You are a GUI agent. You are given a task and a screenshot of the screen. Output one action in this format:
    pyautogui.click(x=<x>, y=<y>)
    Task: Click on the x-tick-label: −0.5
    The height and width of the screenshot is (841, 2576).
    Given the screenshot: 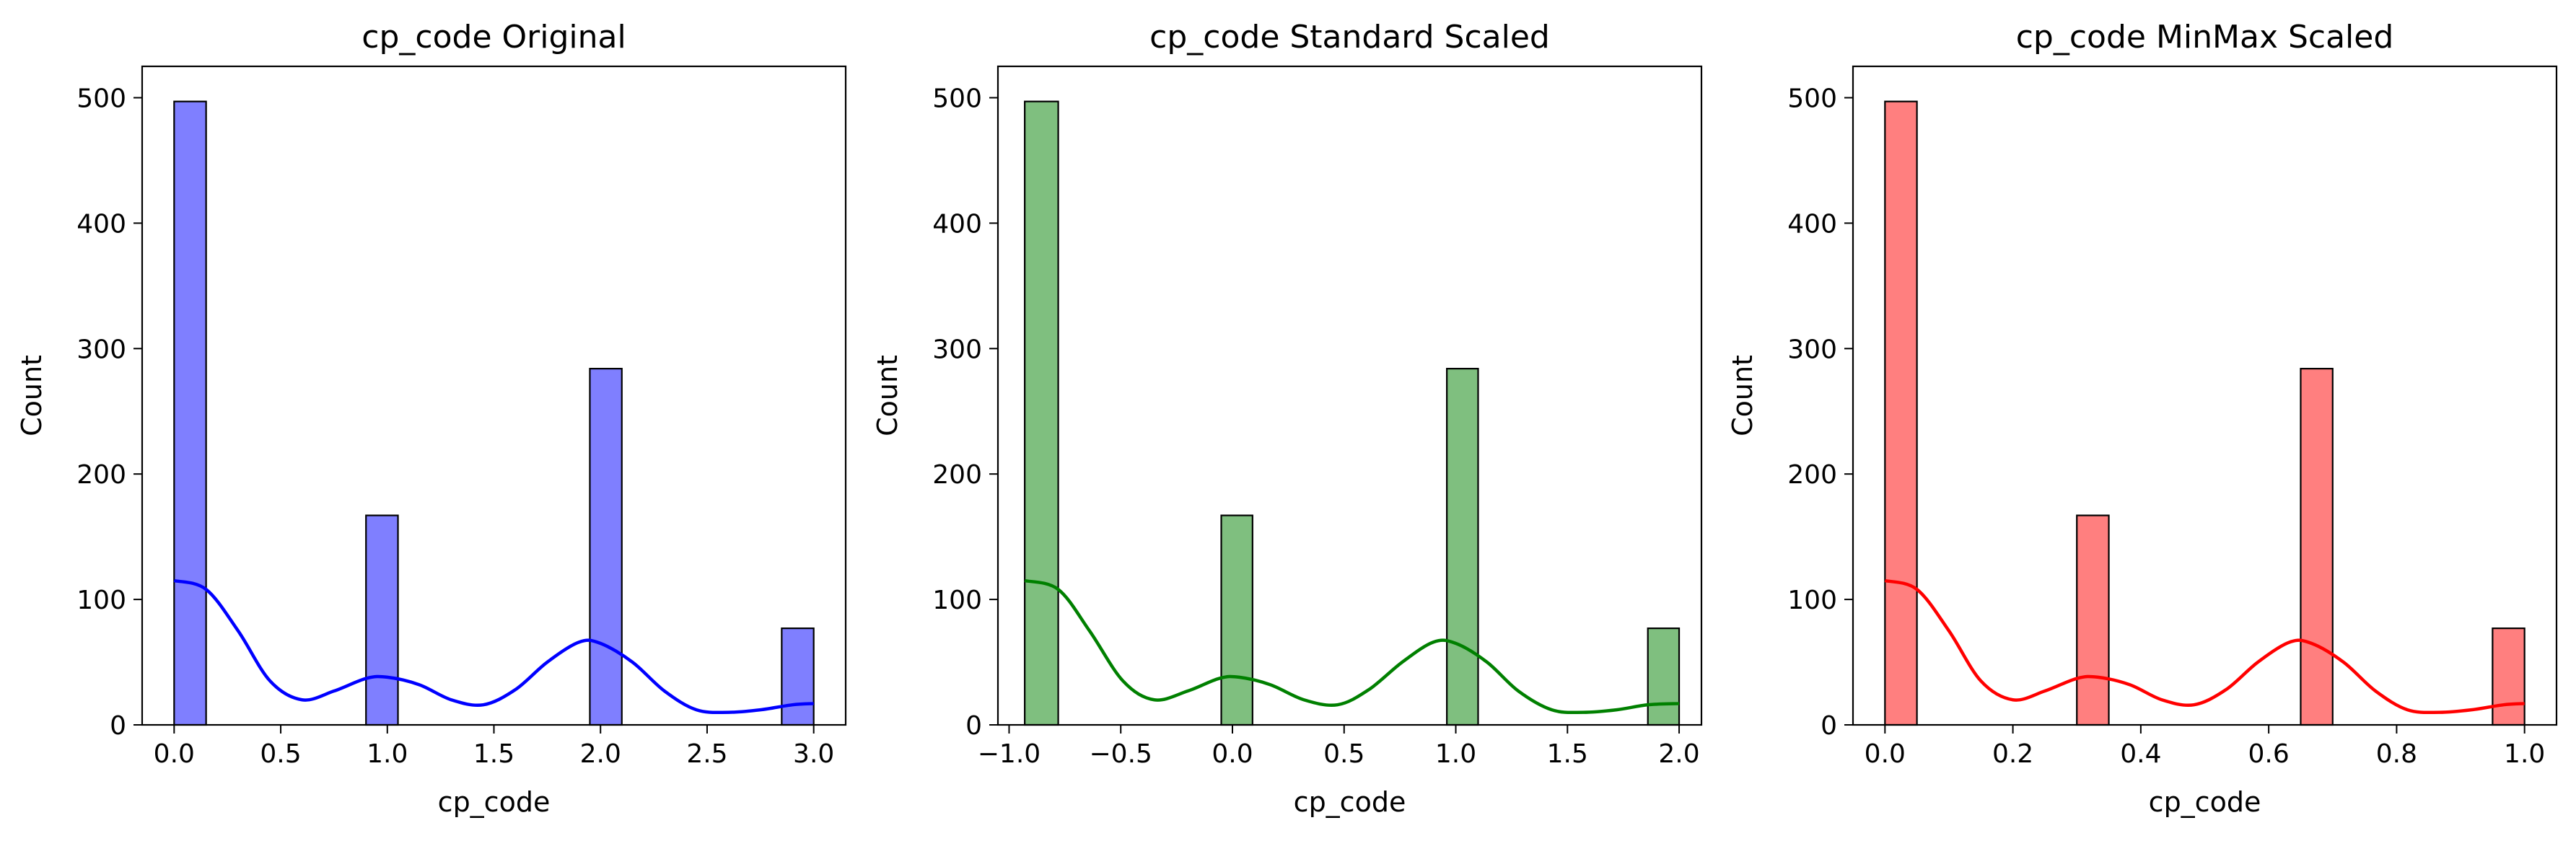 What is the action you would take?
    pyautogui.click(x=1121, y=754)
    